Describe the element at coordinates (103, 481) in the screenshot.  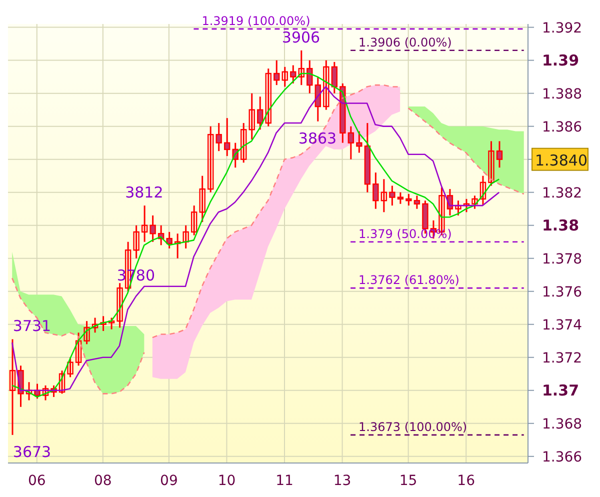
I see `x-tick-label: 08` at that location.